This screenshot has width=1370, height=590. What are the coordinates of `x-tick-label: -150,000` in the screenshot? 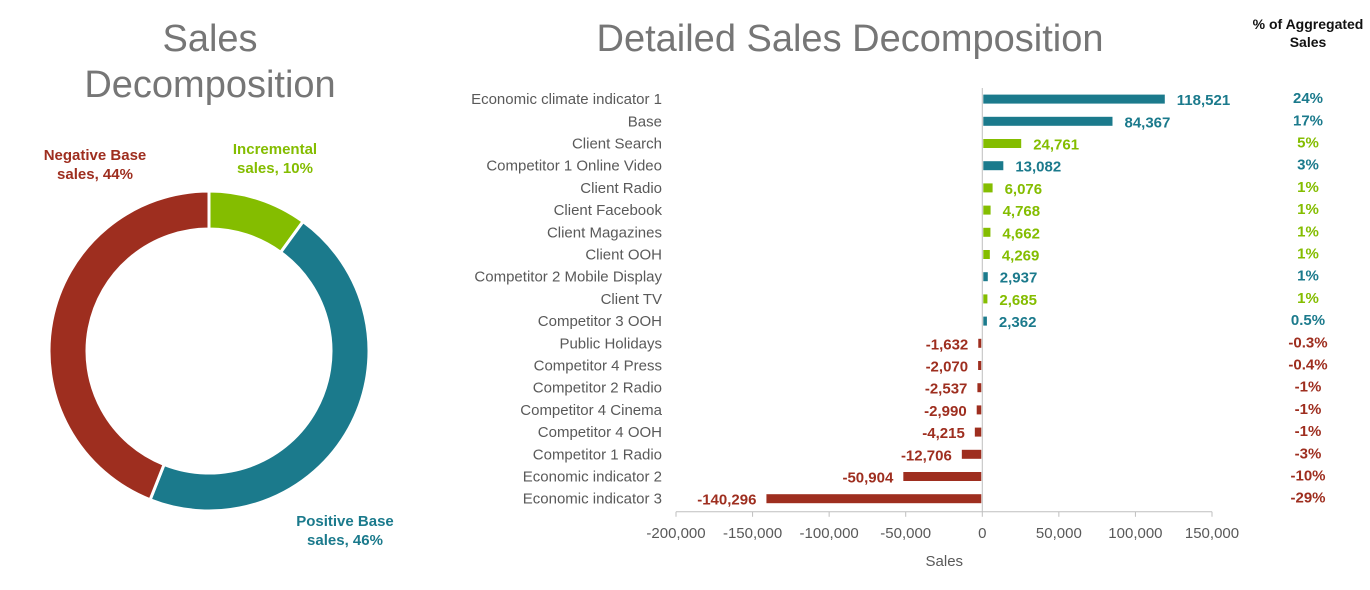 It's located at (752, 533).